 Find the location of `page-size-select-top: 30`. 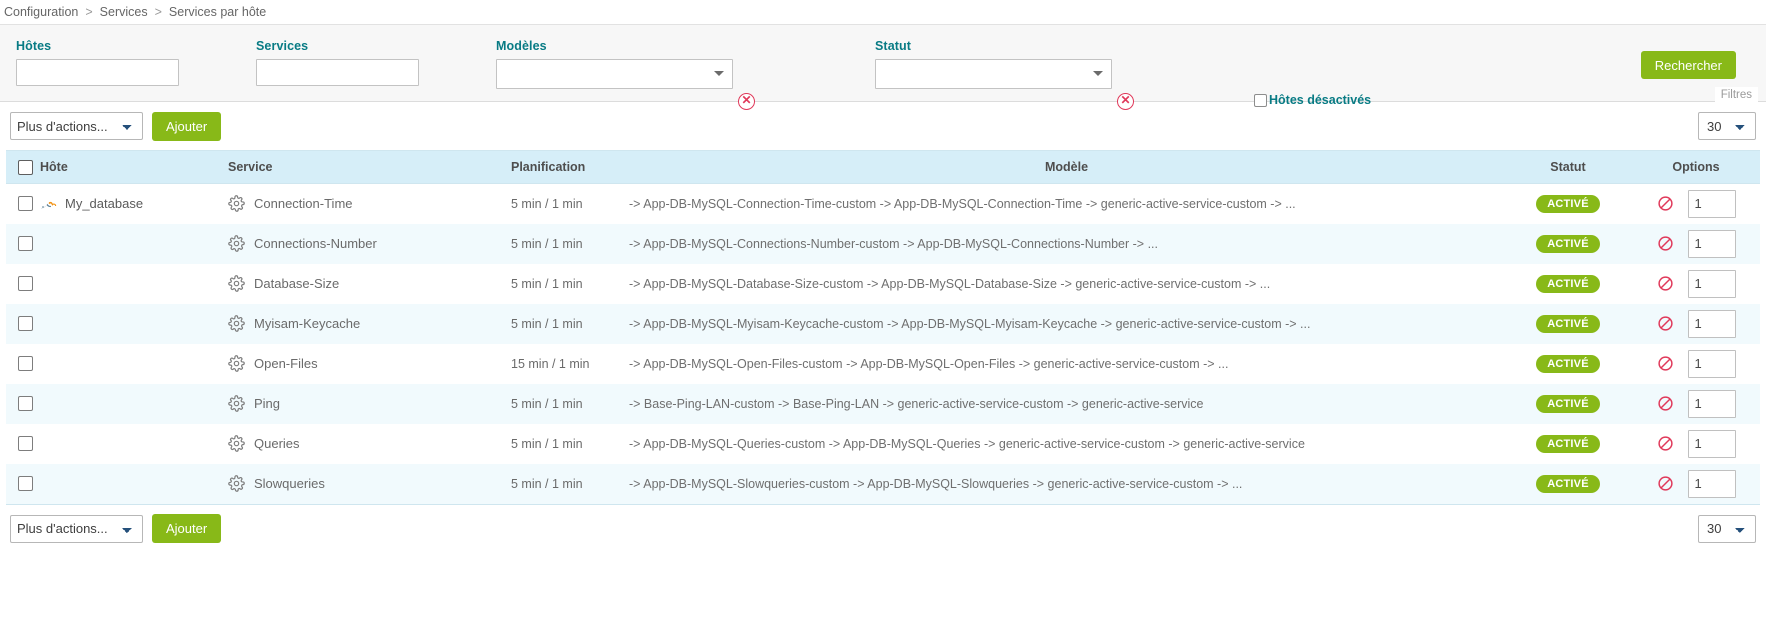

page-size-select-top: 30 is located at coordinates (1727, 126).